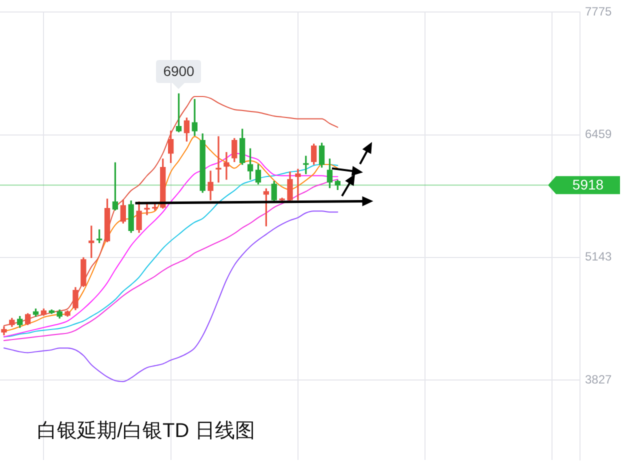 The width and height of the screenshot is (627, 472). What do you see at coordinates (179, 71) in the screenshot?
I see `annotation: 6900` at bounding box center [179, 71].